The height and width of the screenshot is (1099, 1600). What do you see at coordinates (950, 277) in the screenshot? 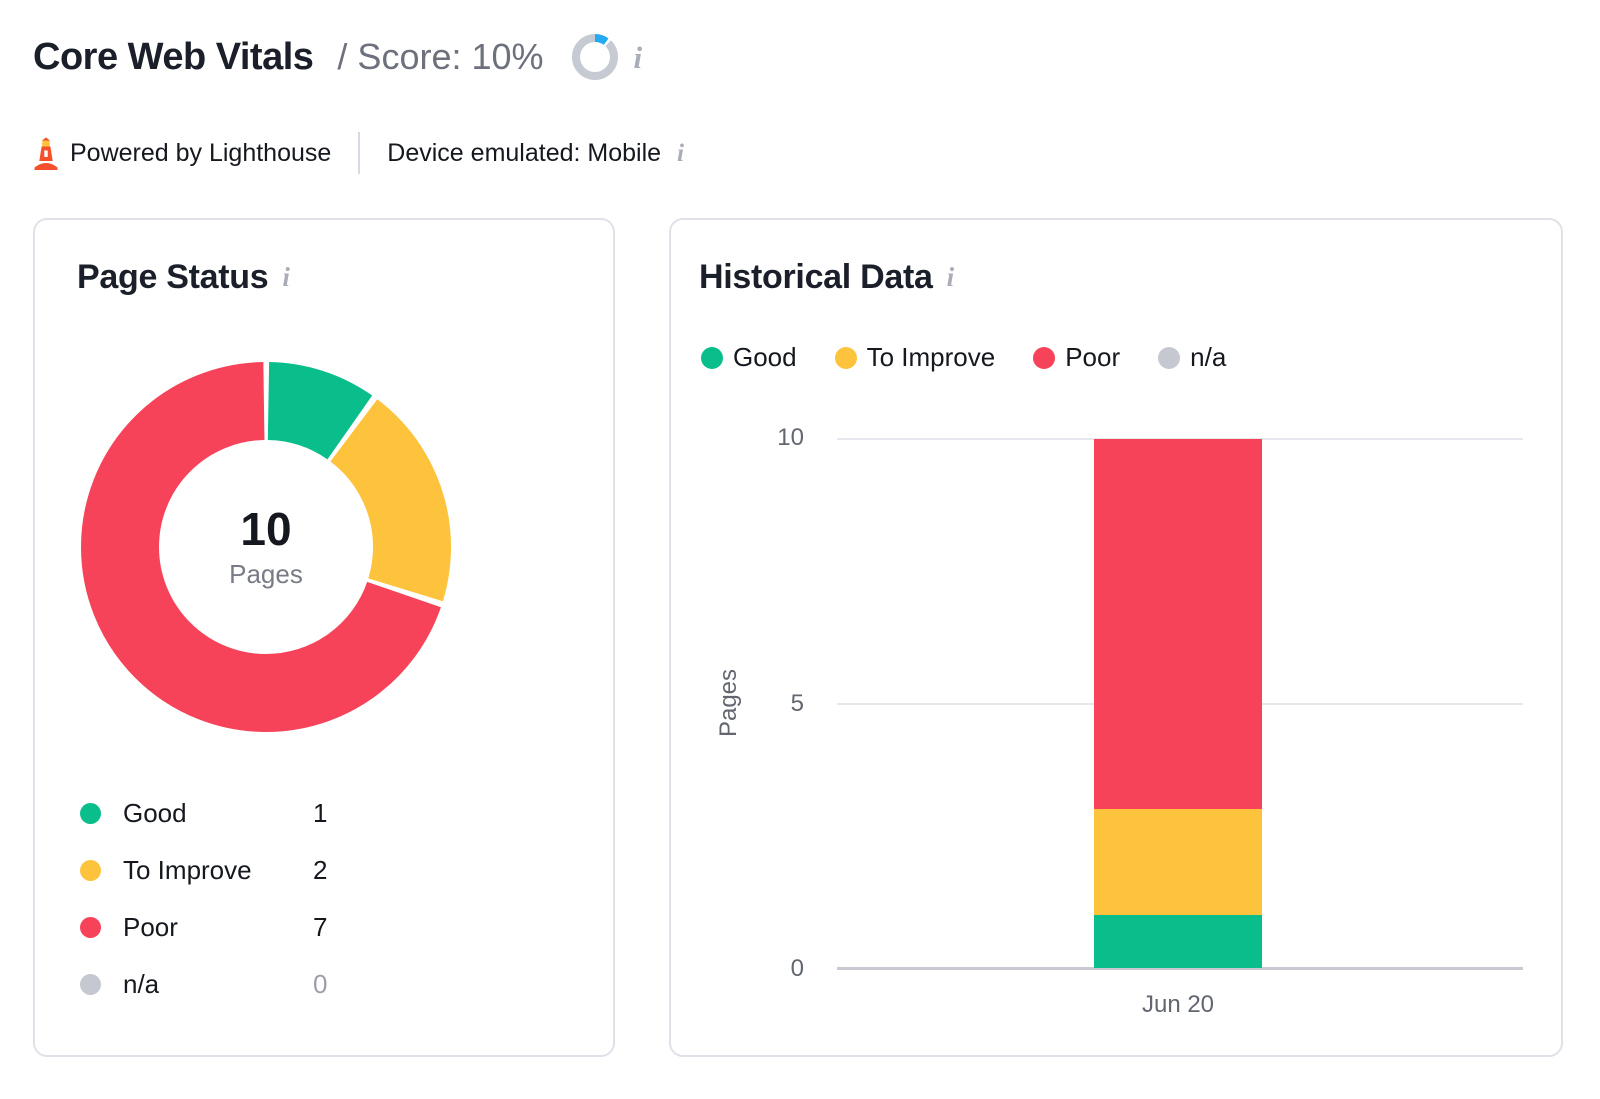
I see `historical-data-info-icon: i` at bounding box center [950, 277].